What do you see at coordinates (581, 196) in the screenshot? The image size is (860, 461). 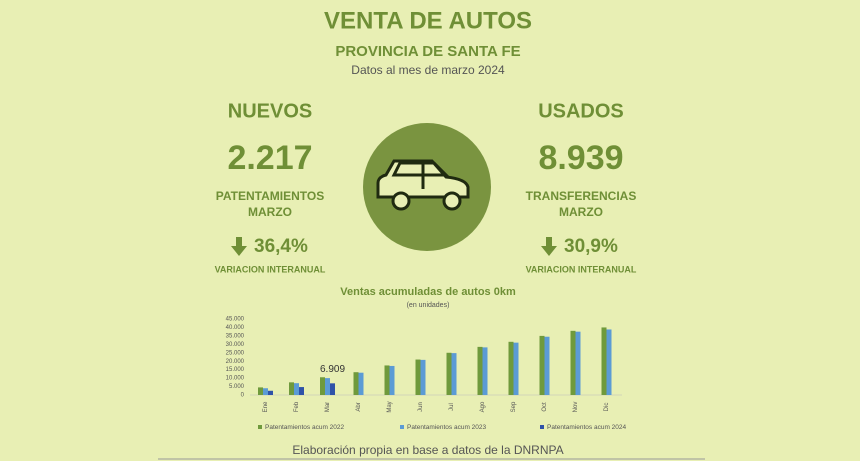 I see `right-label: TRANSFERENCIAS` at bounding box center [581, 196].